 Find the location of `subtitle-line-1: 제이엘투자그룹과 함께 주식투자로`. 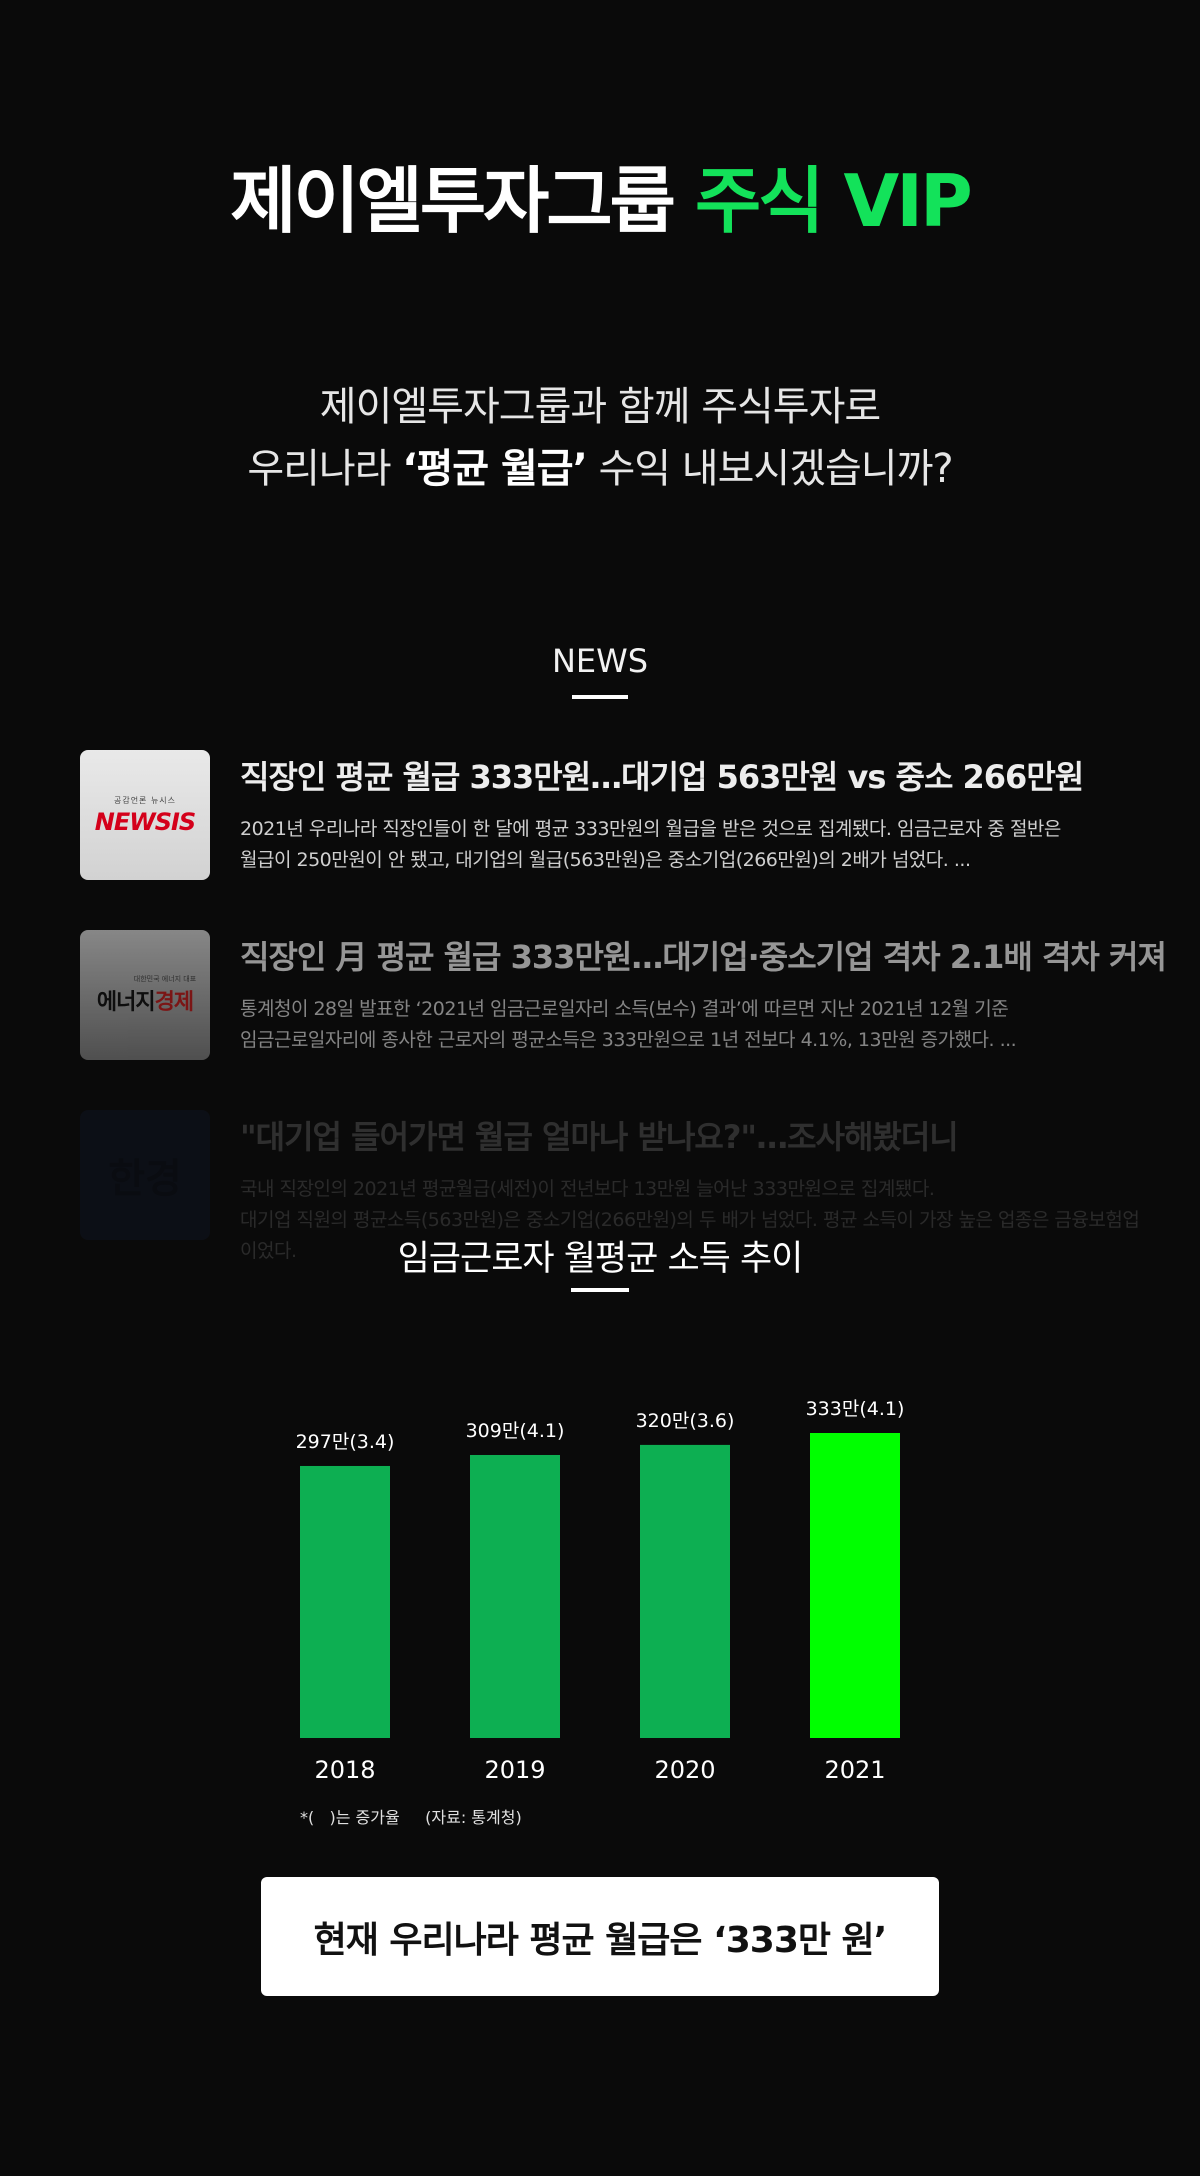

subtitle-line-1: 제이엘투자그룹과 함께 주식투자로 is located at coordinates (600, 407).